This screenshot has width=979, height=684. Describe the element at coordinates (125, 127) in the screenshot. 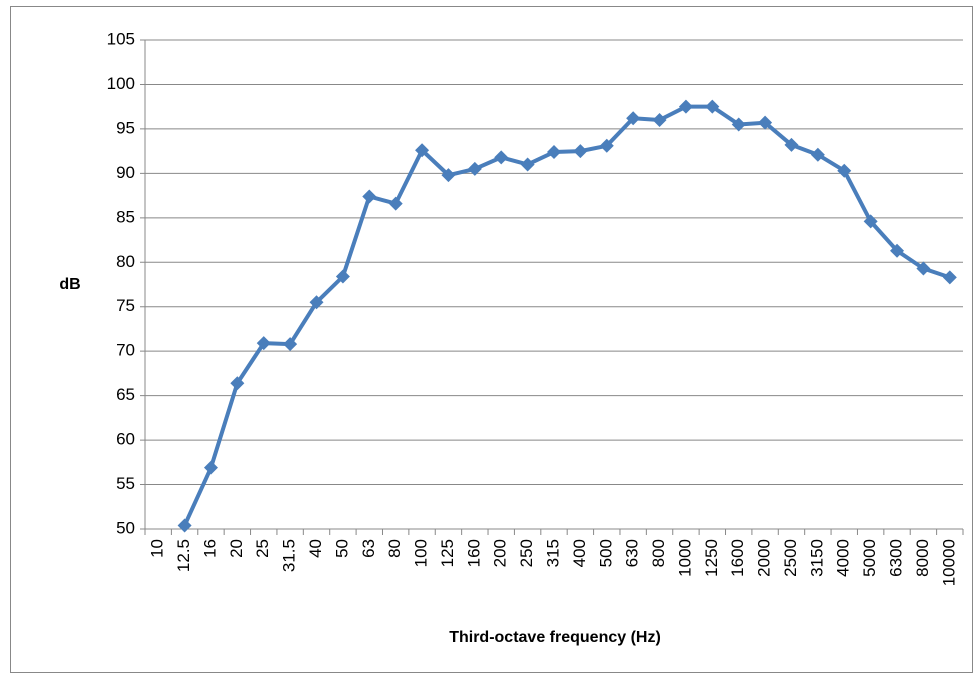

I see `y-tick-label: 95` at that location.